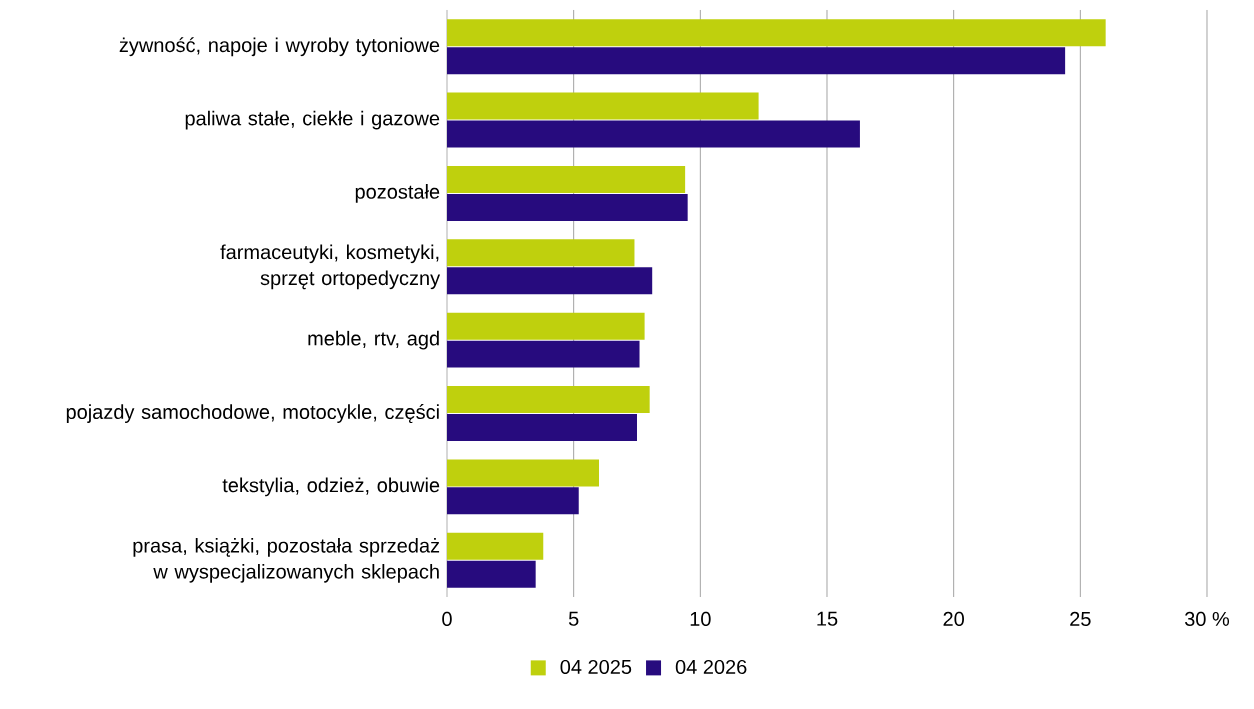 The width and height of the screenshot is (1254, 709). I want to click on y-tick-label: żywność, napoje i wyroby tytoniowe, so click(279, 47).